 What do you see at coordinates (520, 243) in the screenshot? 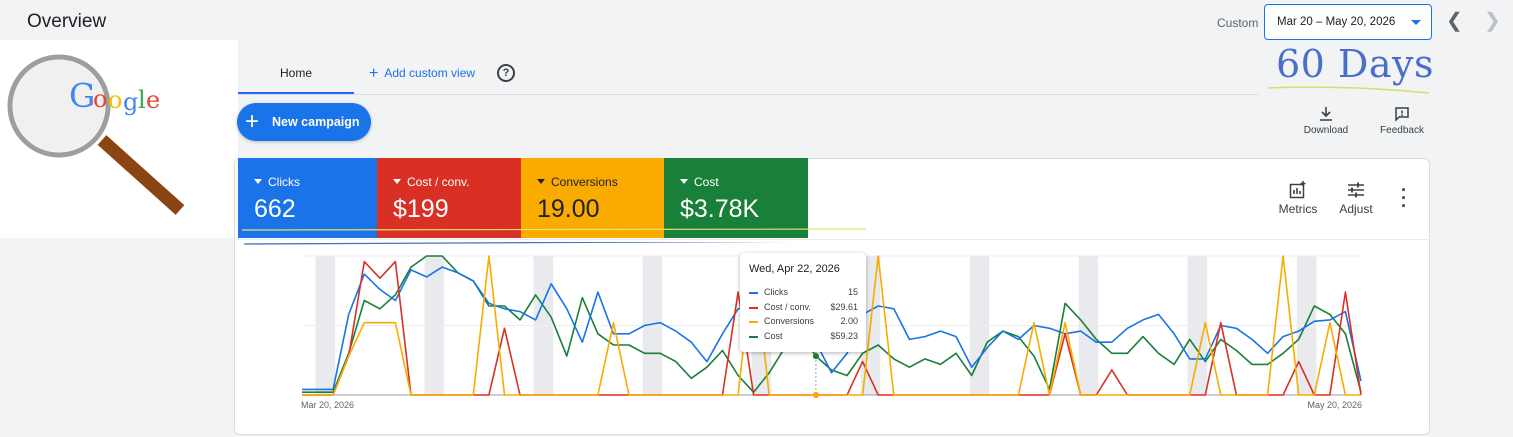
I see `highlight-annotation-lines` at bounding box center [520, 243].